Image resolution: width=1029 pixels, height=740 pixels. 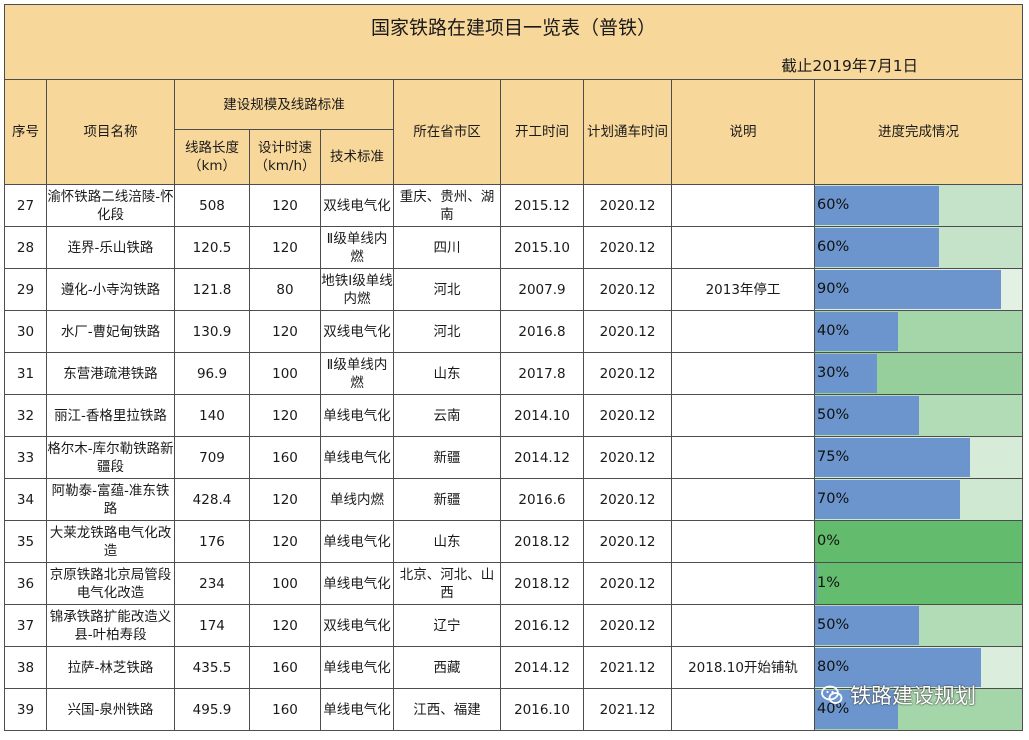 I want to click on cell-progress: 75%, so click(x=918, y=457).